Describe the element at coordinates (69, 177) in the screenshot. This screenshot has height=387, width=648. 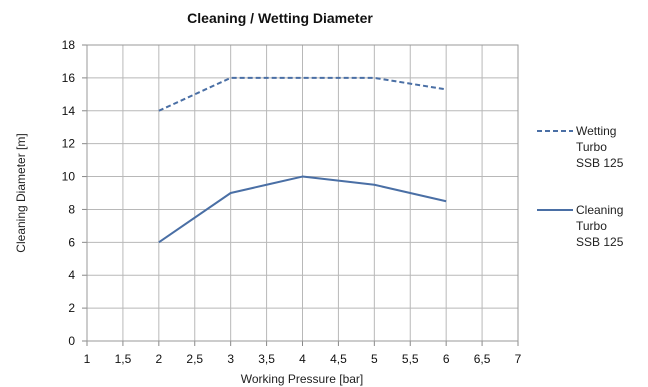
I see `y-tick-label: 10` at that location.